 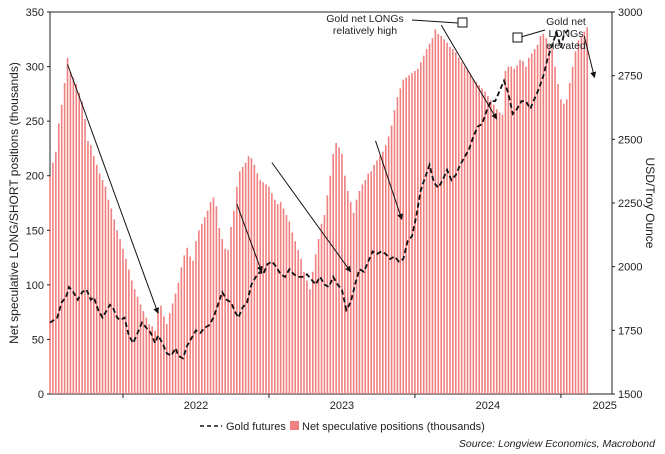 I want to click on x-axis-ticks: 2022 2023 2024 2025, so click(x=369, y=403).